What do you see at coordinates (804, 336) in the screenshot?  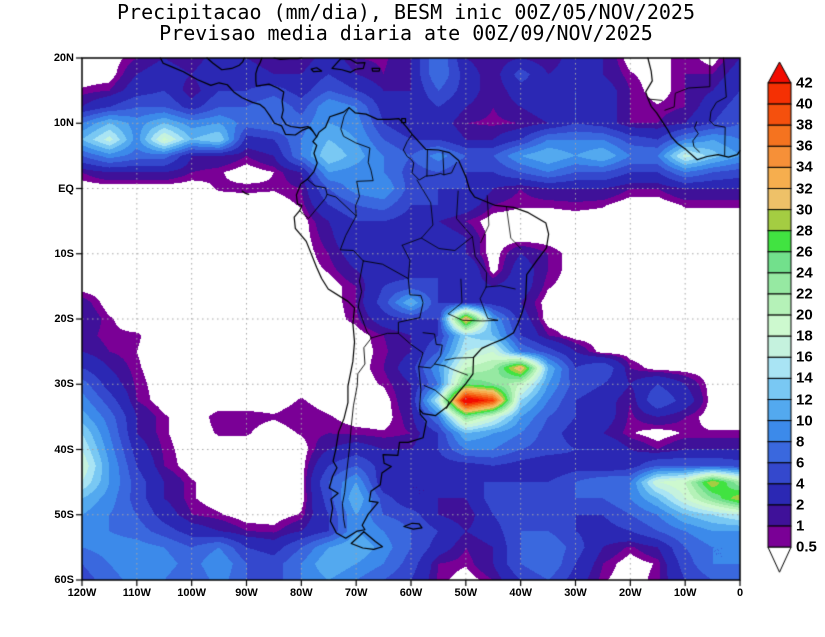 I see `colorbar-tick-label: 18` at bounding box center [804, 336].